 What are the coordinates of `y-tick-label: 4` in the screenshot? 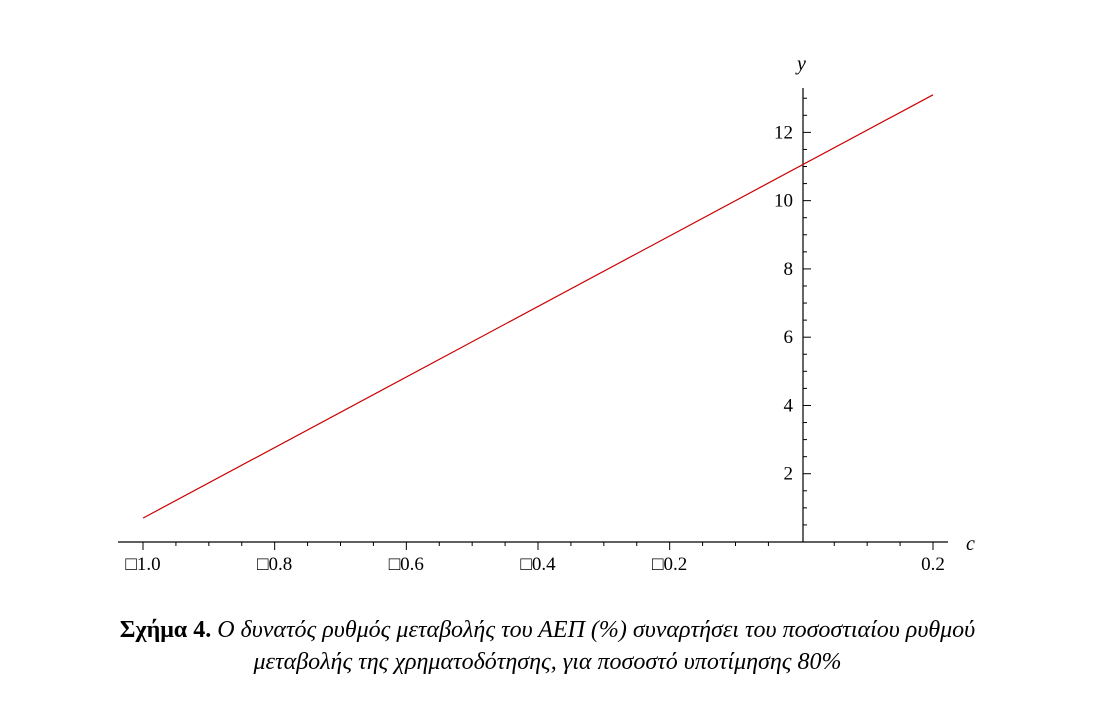 It's located at (789, 405).